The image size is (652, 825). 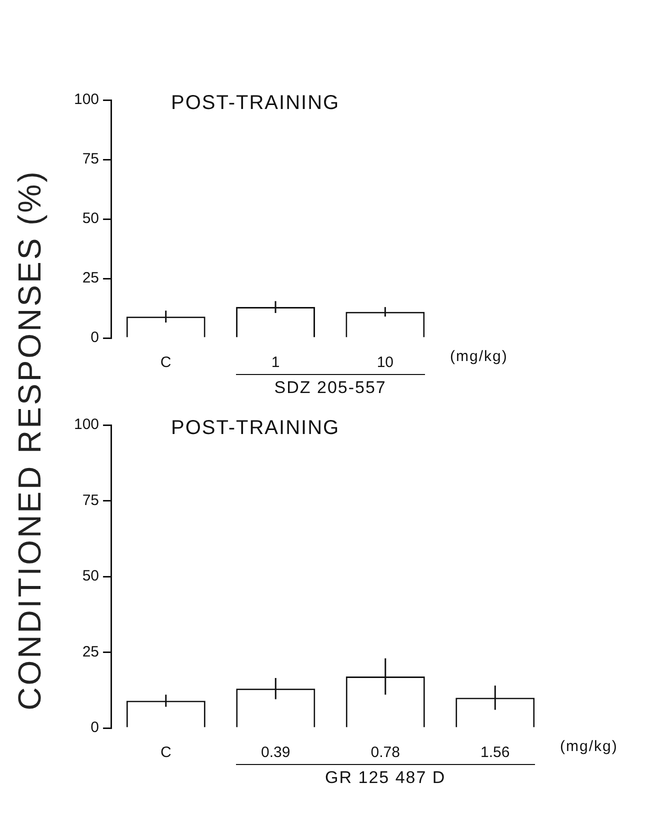 What do you see at coordinates (30, 440) in the screenshot?
I see `y-axis-title: CONDITIONED RESPONSES (%)` at bounding box center [30, 440].